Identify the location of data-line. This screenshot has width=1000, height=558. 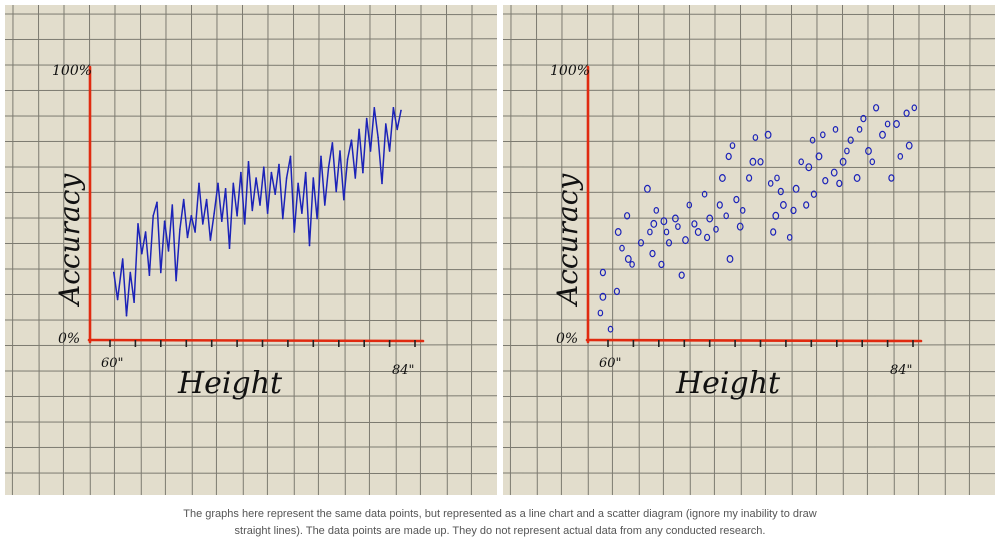
(257, 212).